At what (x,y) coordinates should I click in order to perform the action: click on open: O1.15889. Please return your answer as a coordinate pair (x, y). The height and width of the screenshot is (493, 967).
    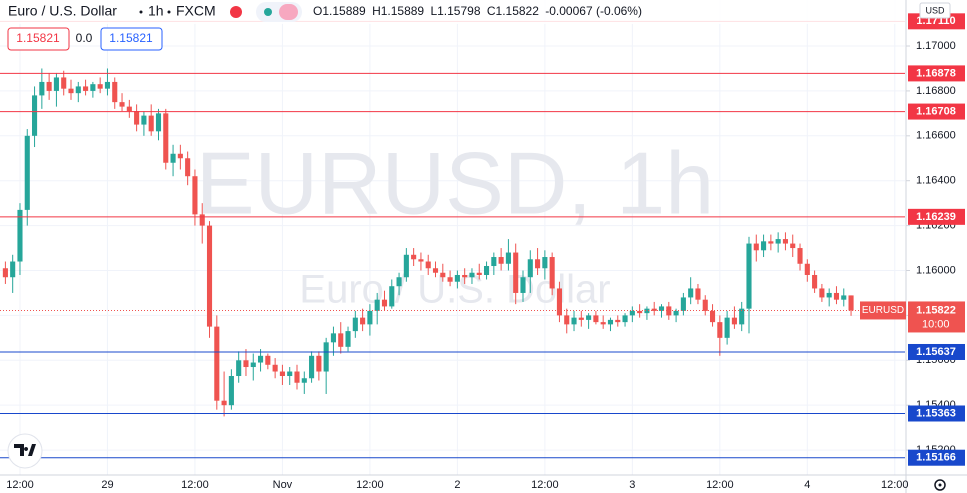
    Looking at the image, I should click on (339, 11).